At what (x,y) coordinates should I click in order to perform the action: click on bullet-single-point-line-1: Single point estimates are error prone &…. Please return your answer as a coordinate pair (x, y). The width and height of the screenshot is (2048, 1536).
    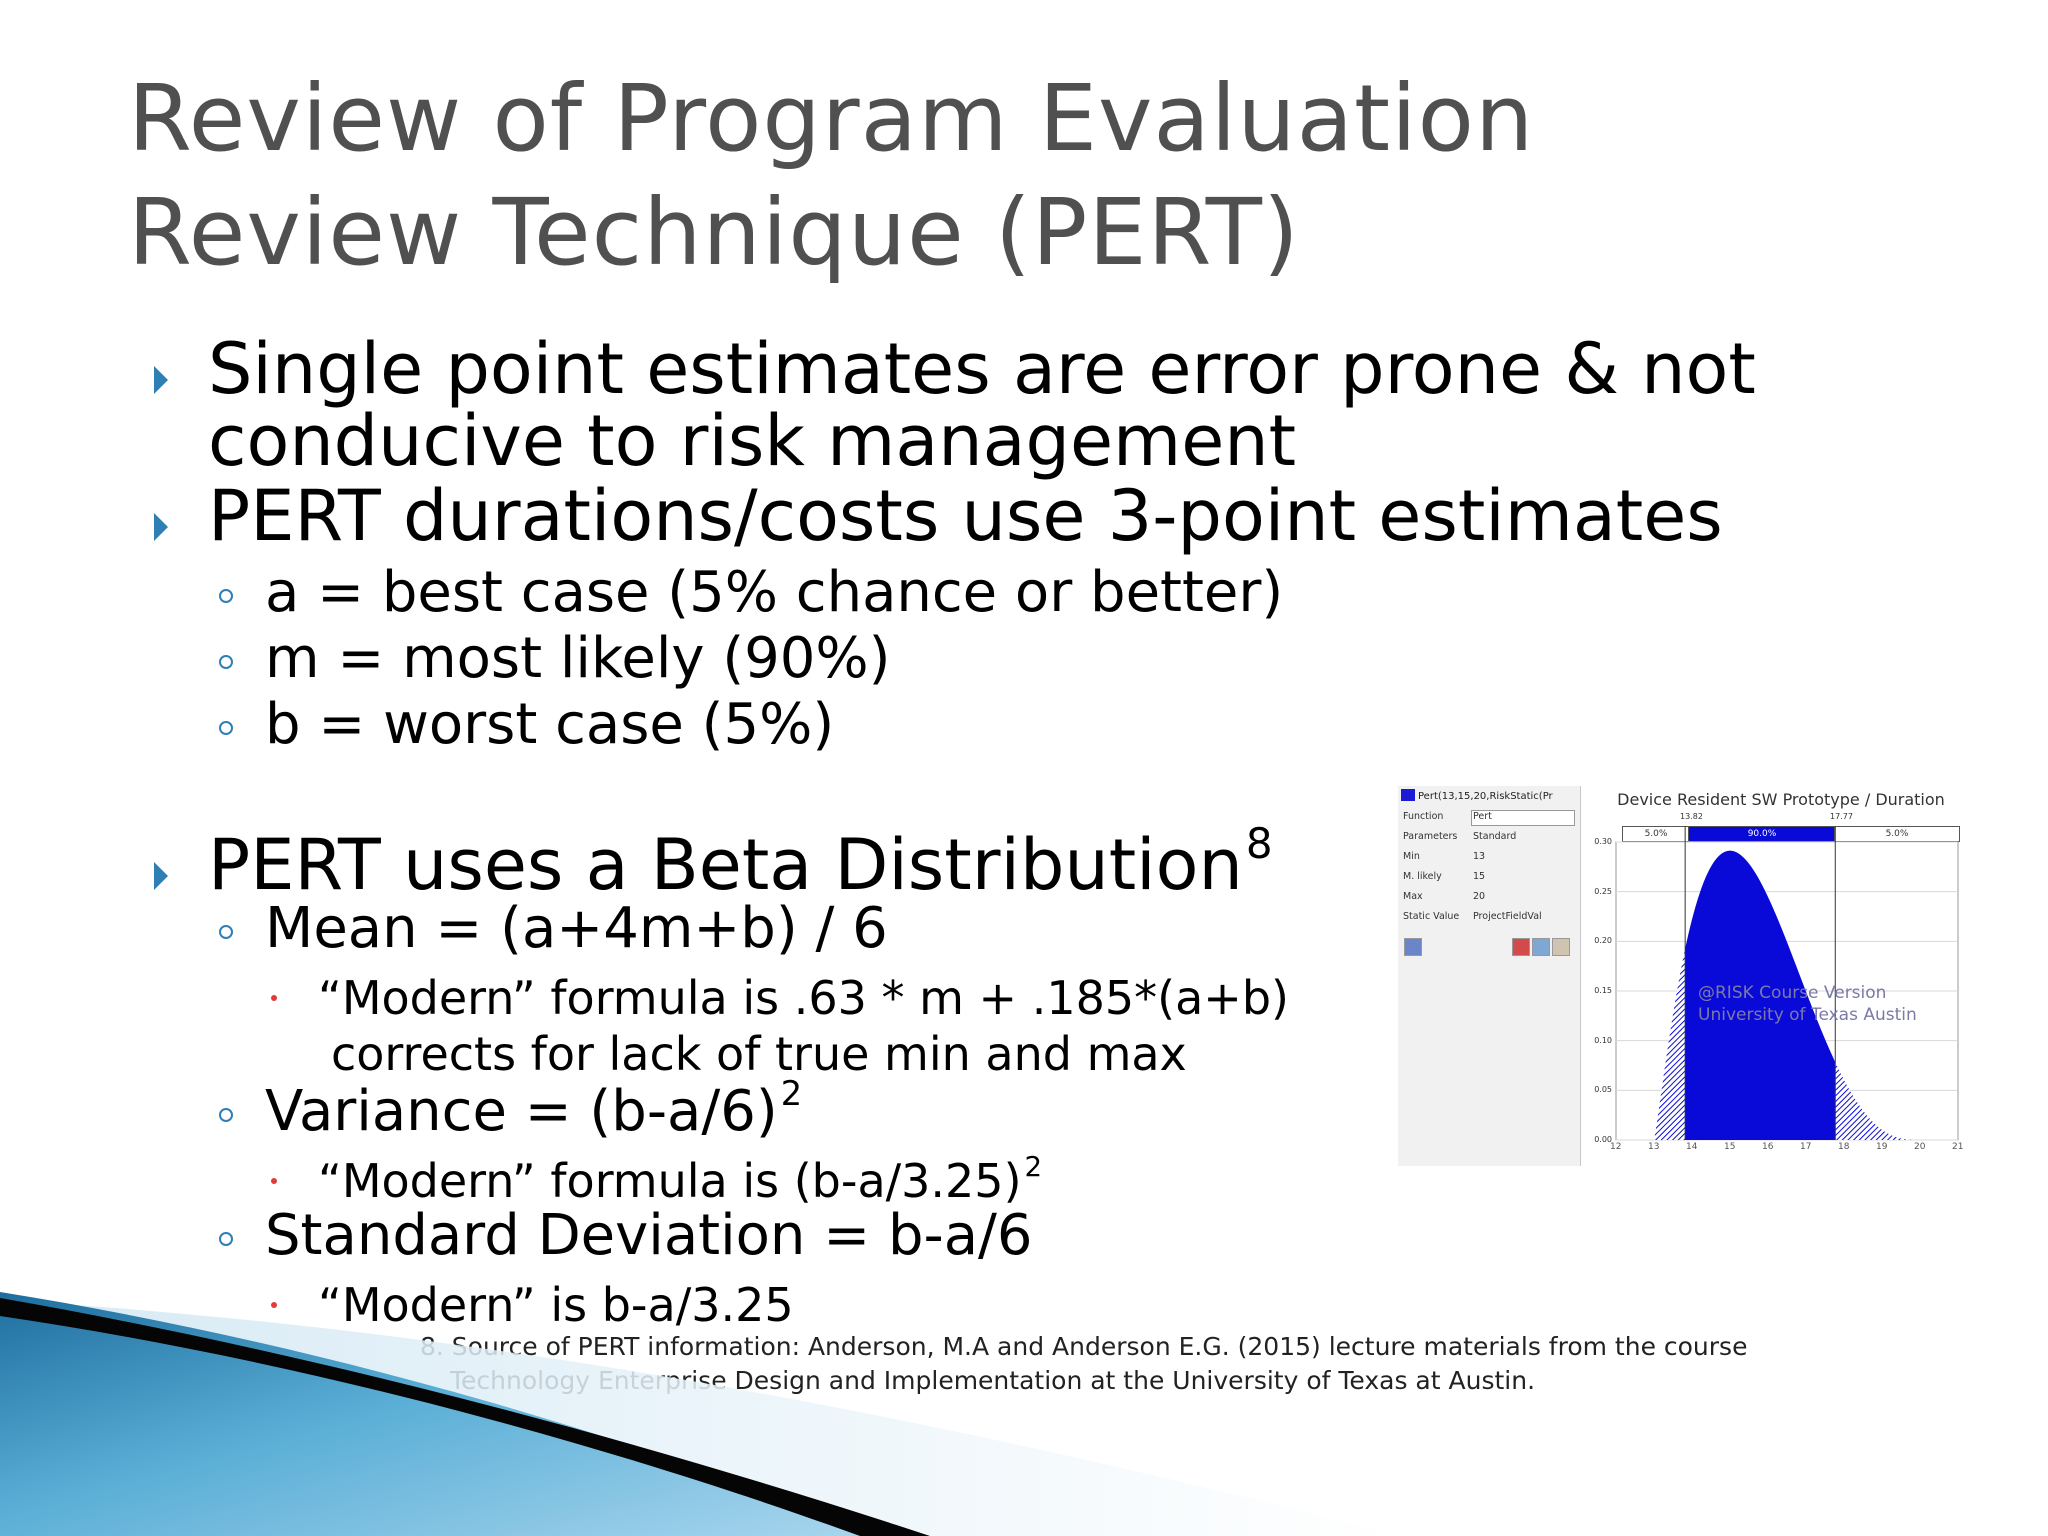
    Looking at the image, I should click on (982, 369).